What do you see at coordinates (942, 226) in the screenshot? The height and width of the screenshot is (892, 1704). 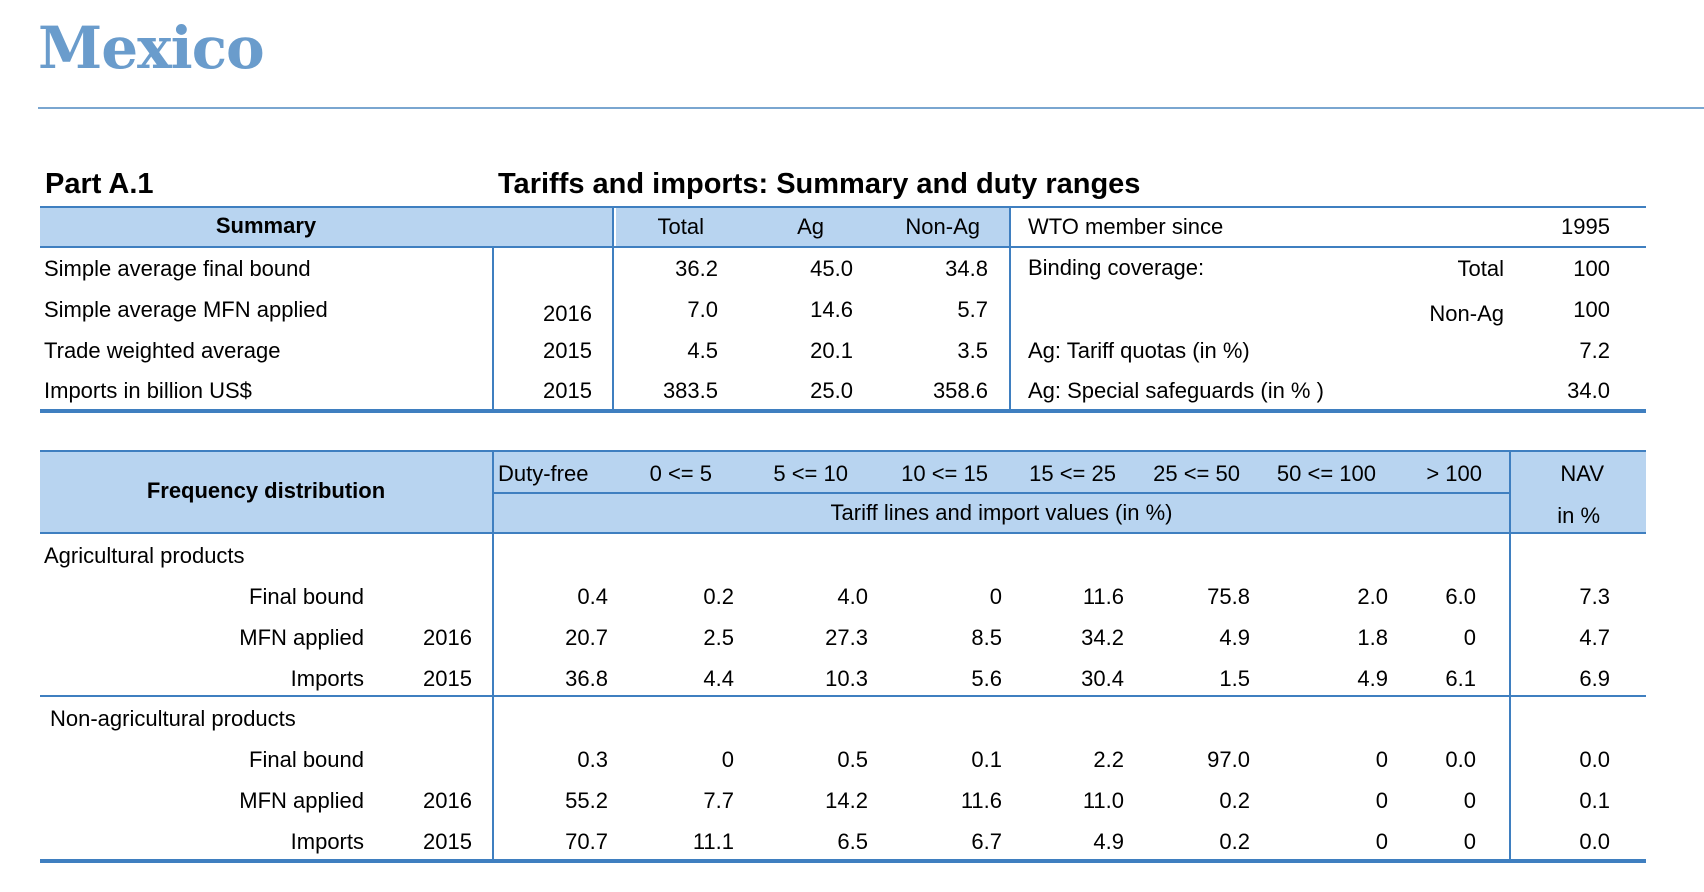 I see `column-header-nonag: Non-Ag` at bounding box center [942, 226].